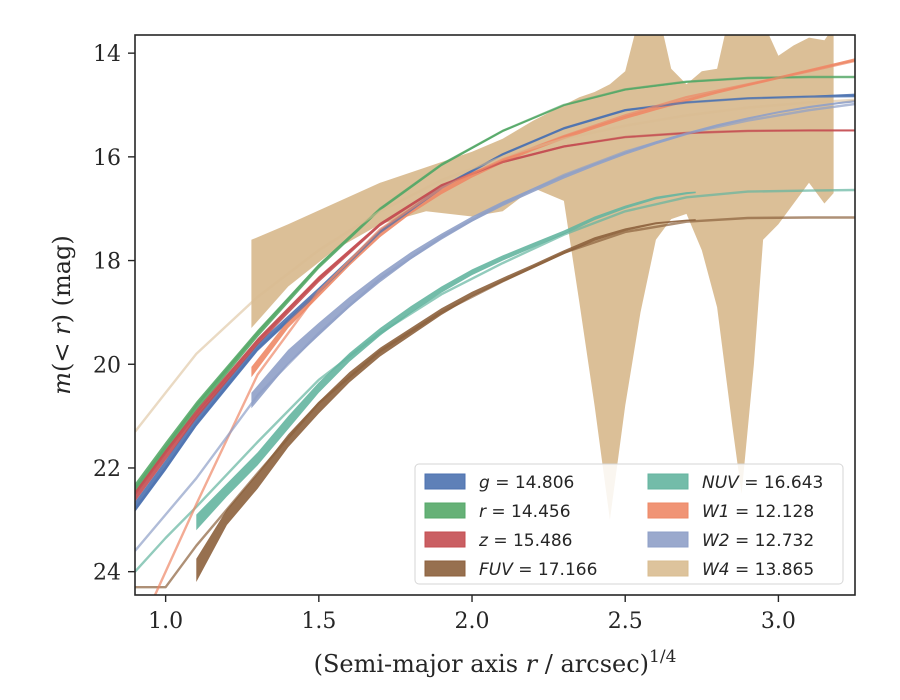 The width and height of the screenshot is (900, 700). What do you see at coordinates (668, 568) in the screenshot?
I see `legend-swatch-w4` at bounding box center [668, 568].